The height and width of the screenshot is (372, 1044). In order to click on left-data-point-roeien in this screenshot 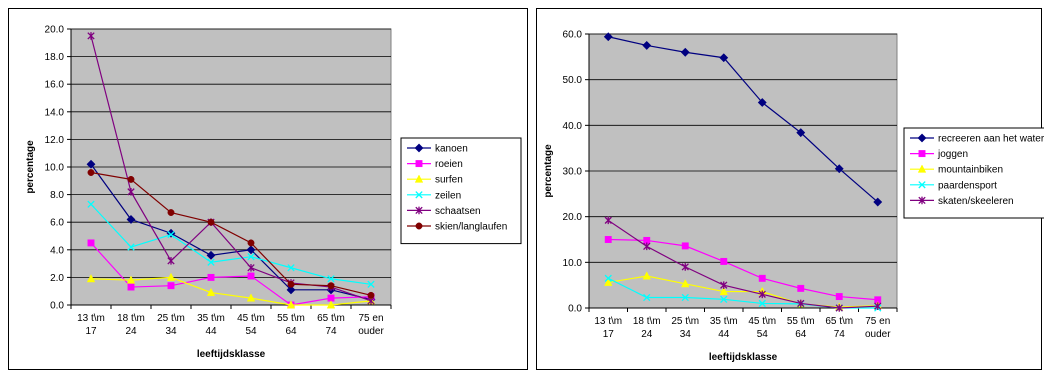, I will do `click(211, 277)`.